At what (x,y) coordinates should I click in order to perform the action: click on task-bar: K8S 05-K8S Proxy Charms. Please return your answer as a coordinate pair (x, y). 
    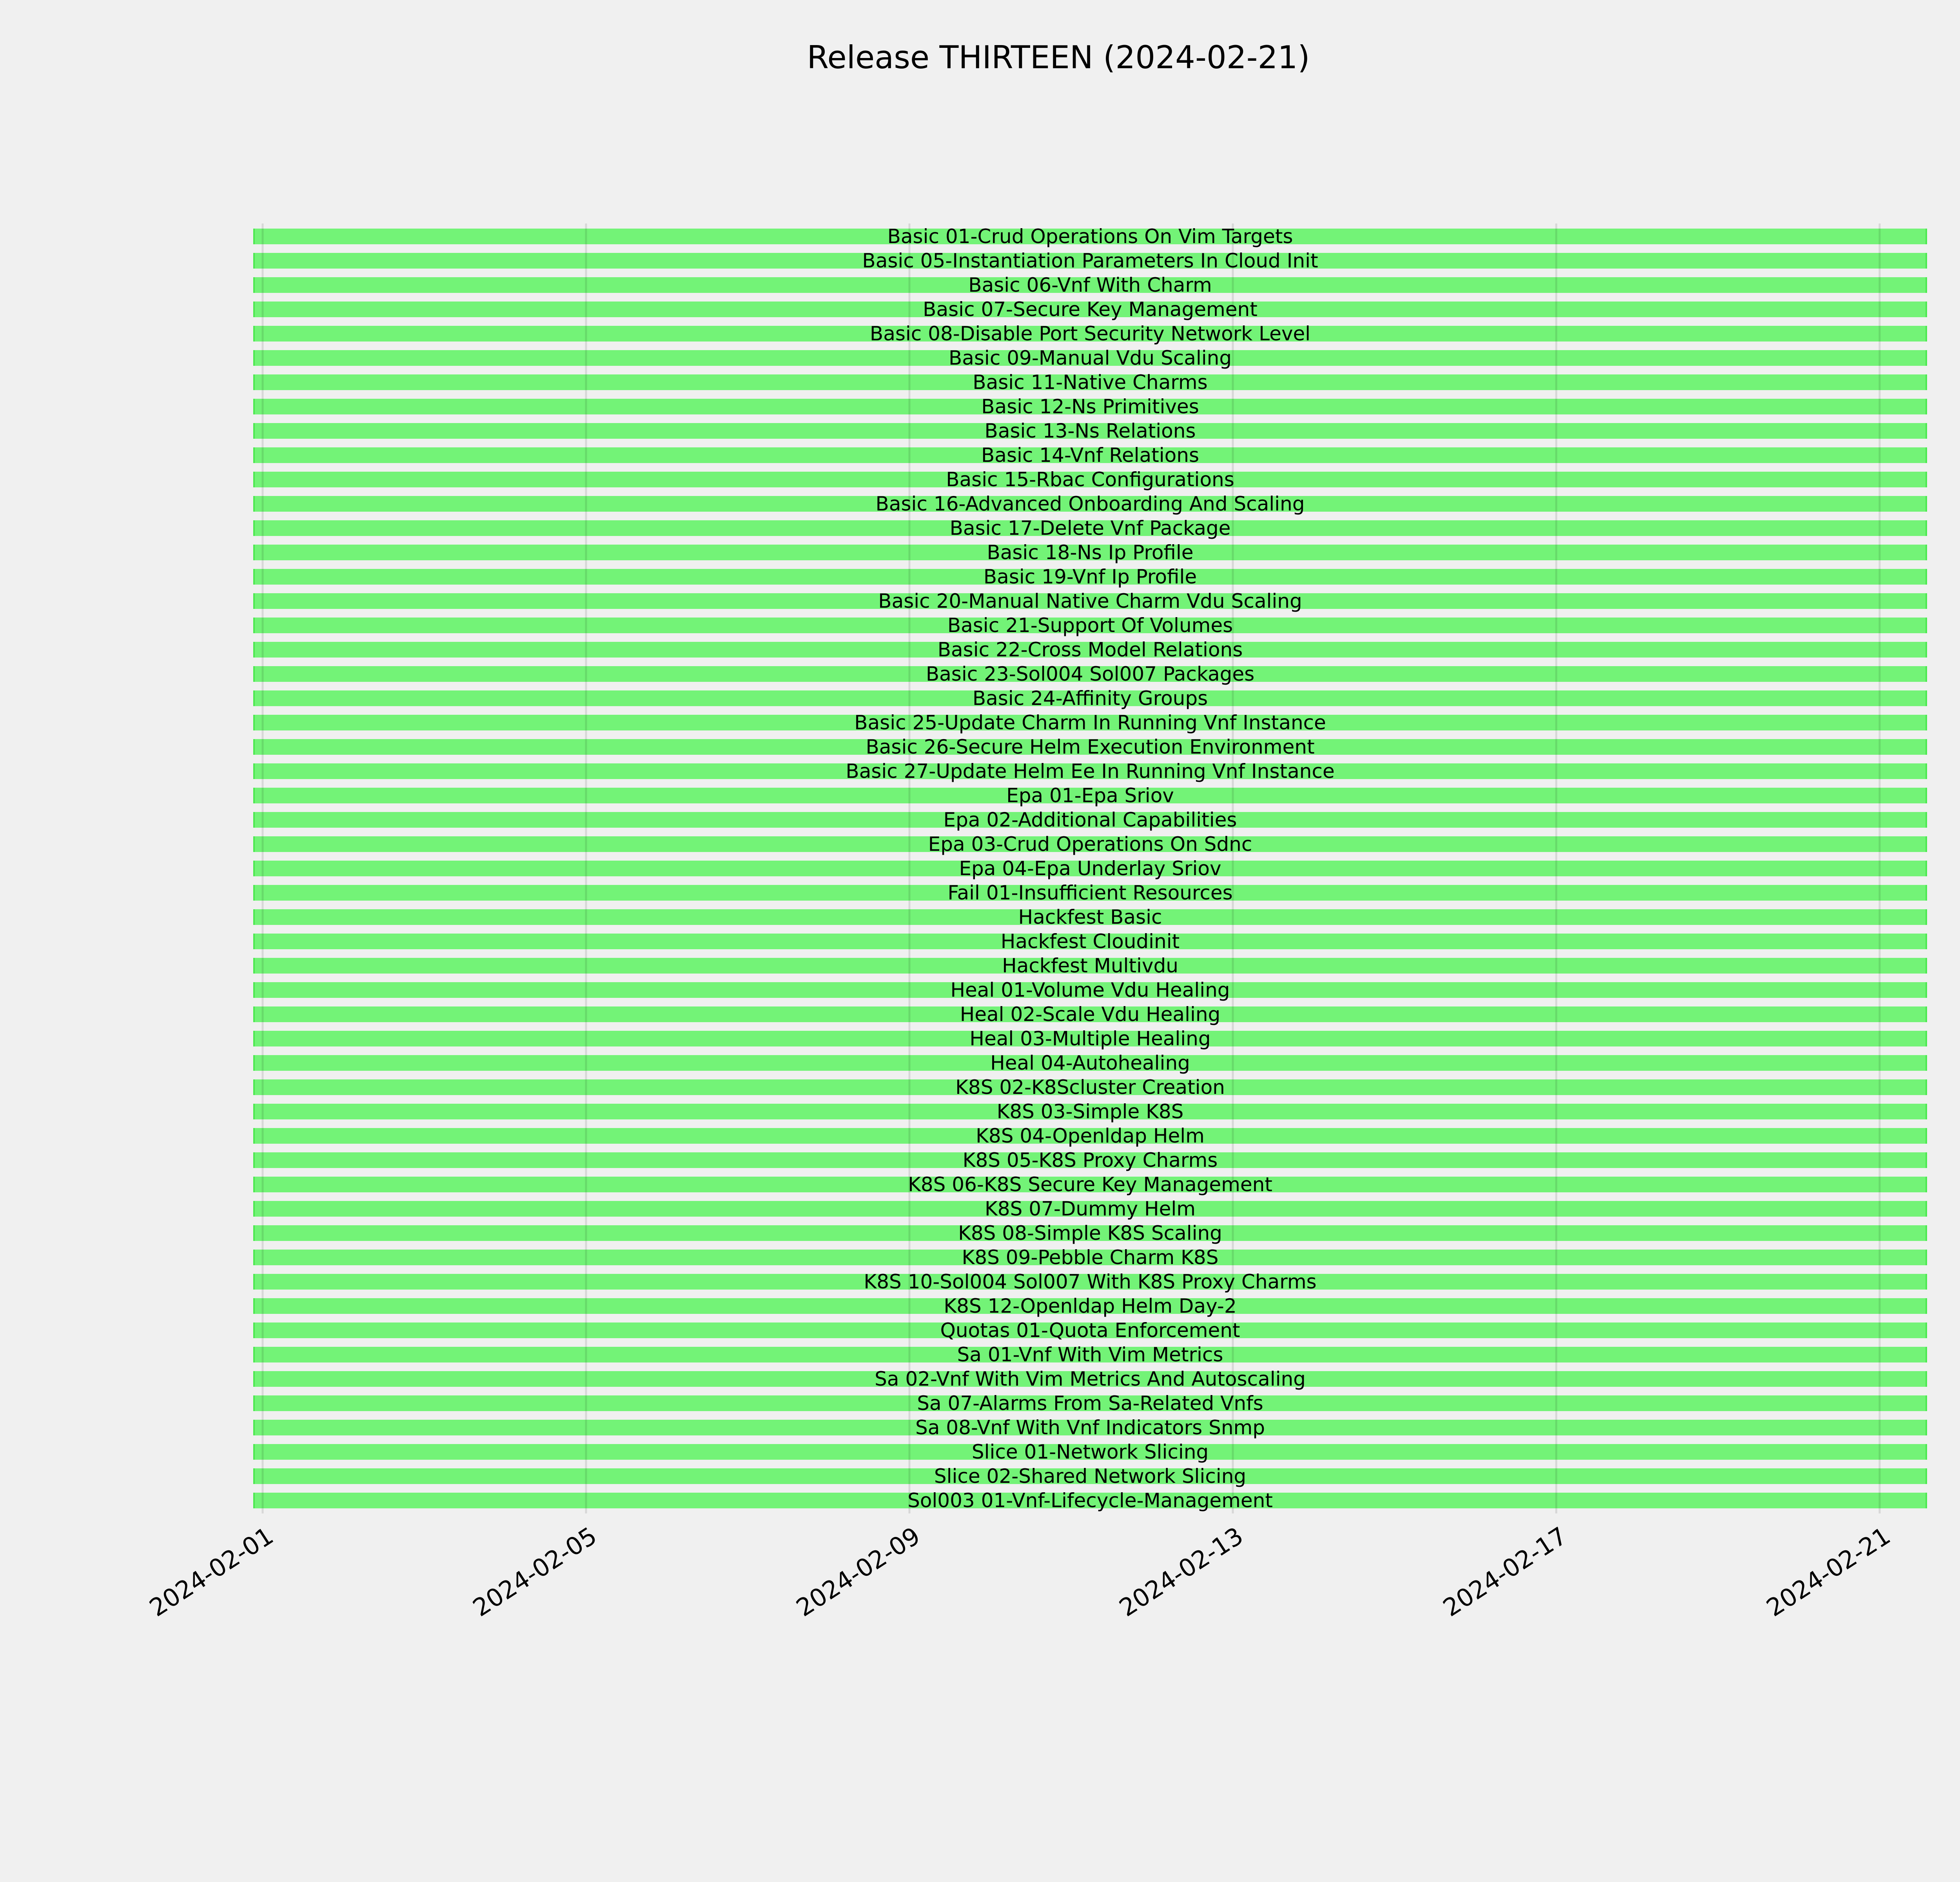
    Looking at the image, I should click on (1090, 1160).